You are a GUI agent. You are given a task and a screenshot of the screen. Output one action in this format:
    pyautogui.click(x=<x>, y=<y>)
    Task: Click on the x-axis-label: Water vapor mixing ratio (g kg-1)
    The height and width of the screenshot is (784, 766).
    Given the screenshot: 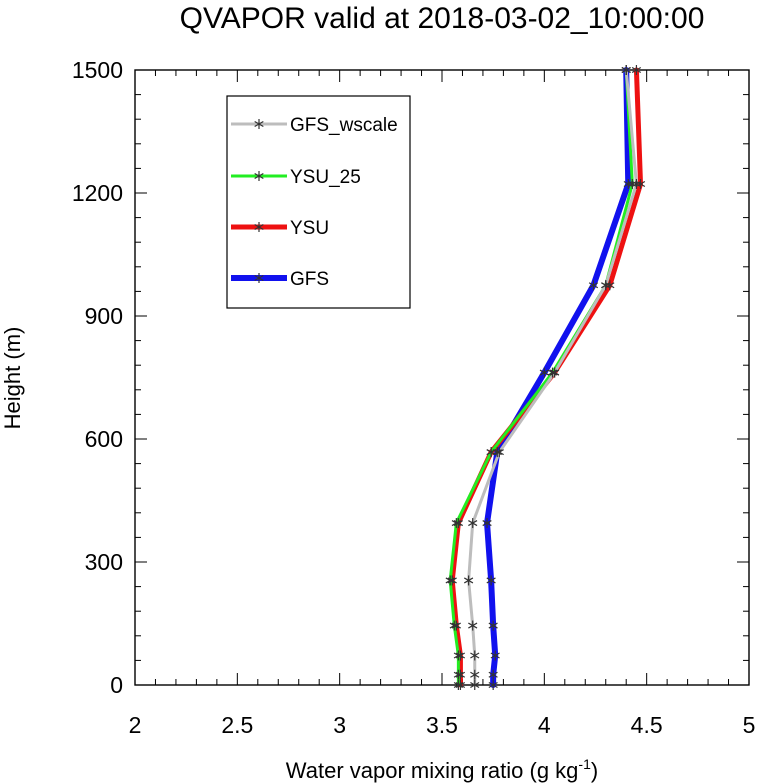 What is the action you would take?
    pyautogui.click(x=442, y=769)
    